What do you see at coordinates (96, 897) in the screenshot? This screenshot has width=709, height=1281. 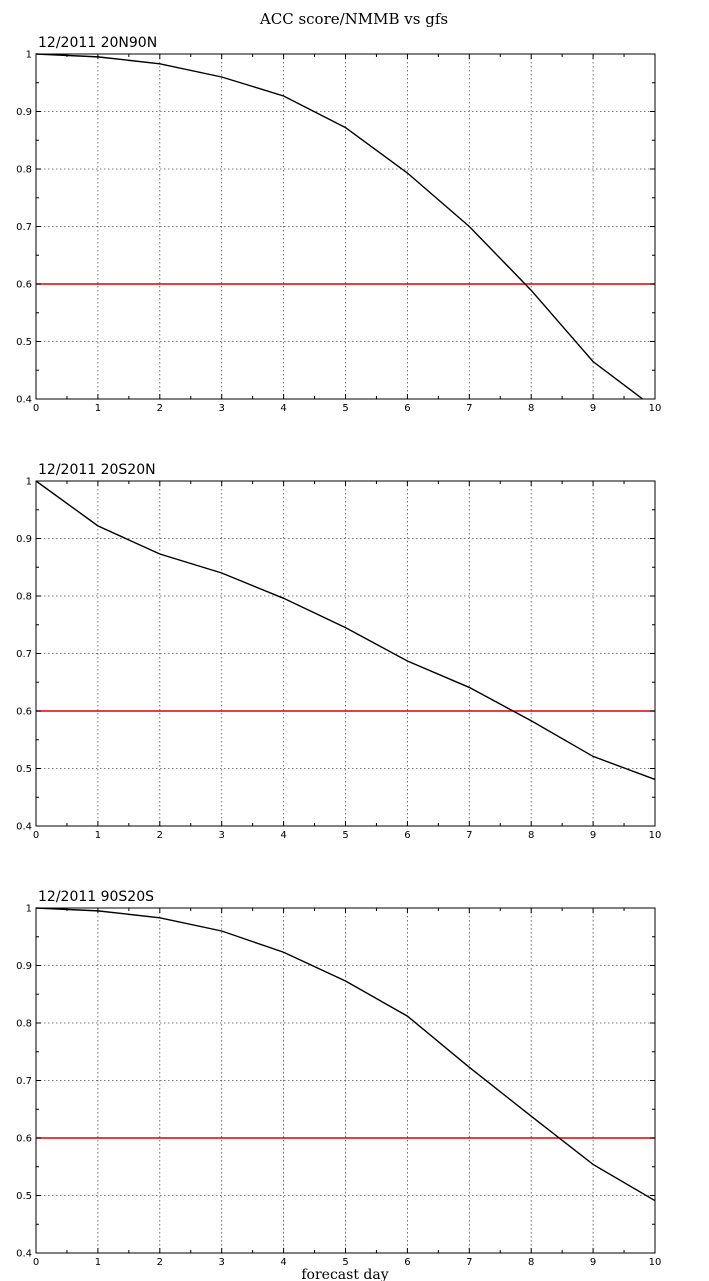 I see `panel-title: 12/2011 90S20S` at bounding box center [96, 897].